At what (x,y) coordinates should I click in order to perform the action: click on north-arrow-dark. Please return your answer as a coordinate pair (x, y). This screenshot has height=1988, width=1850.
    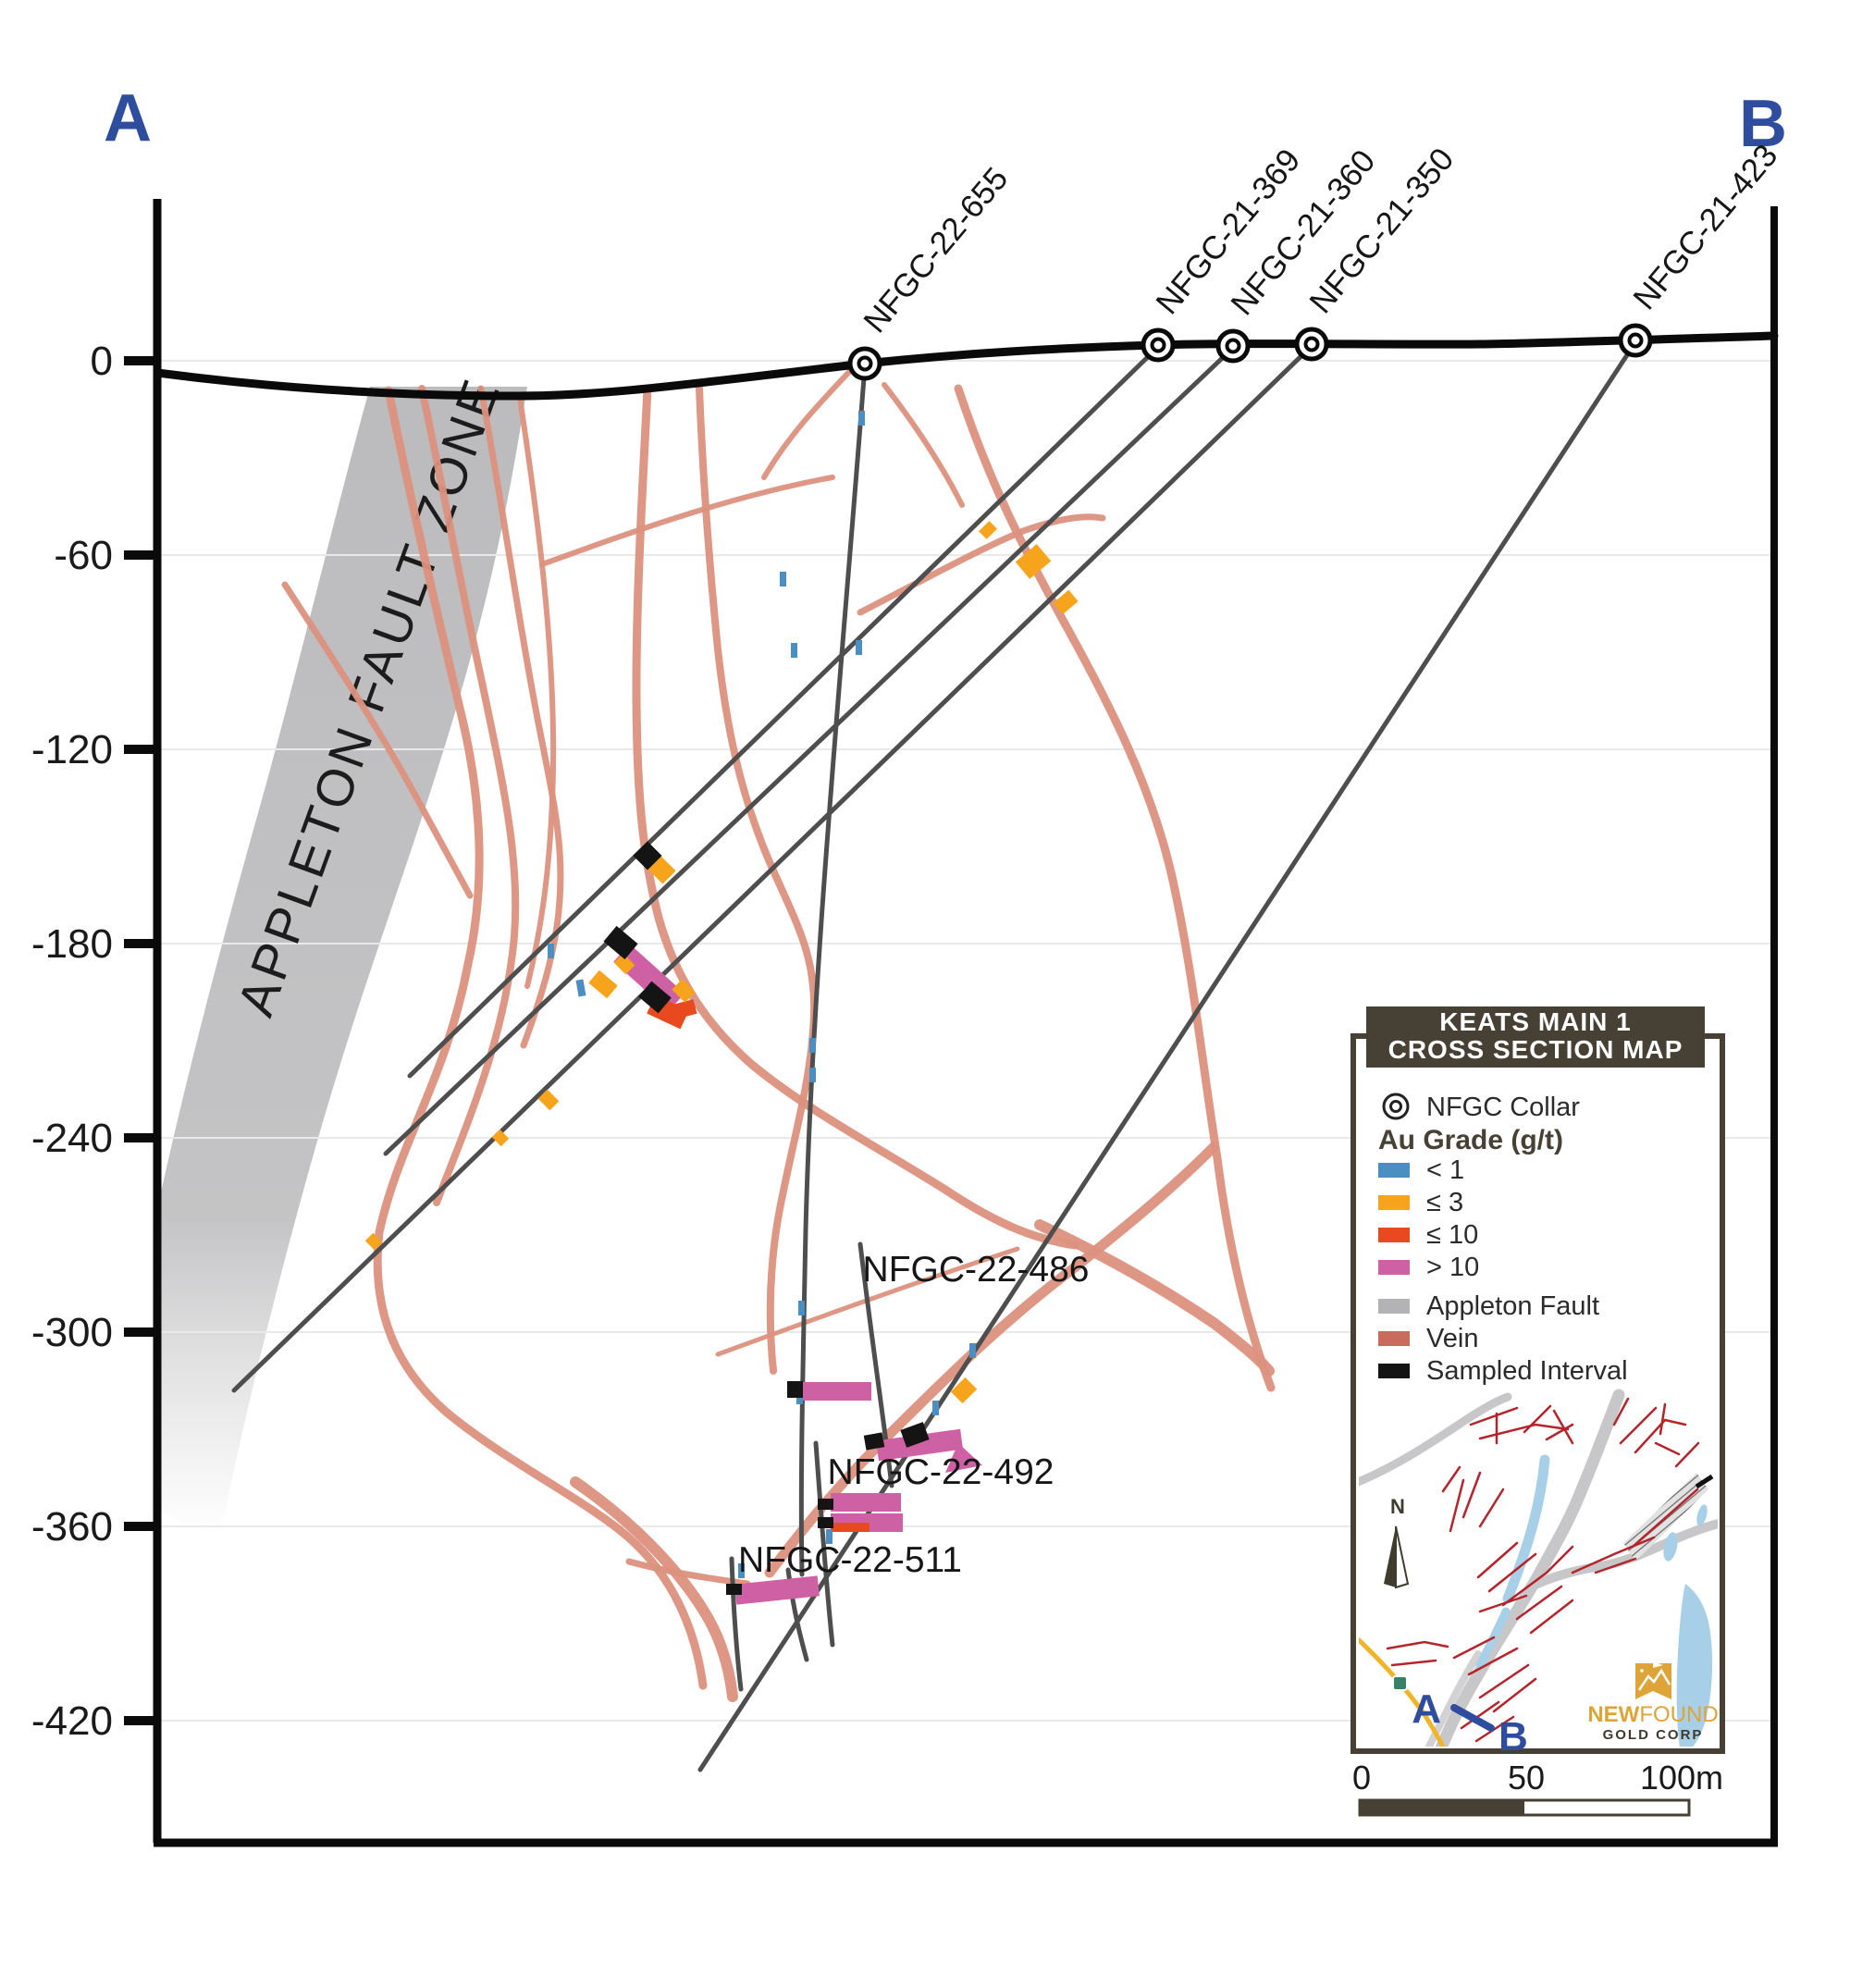
    Looking at the image, I should click on (1390, 1556).